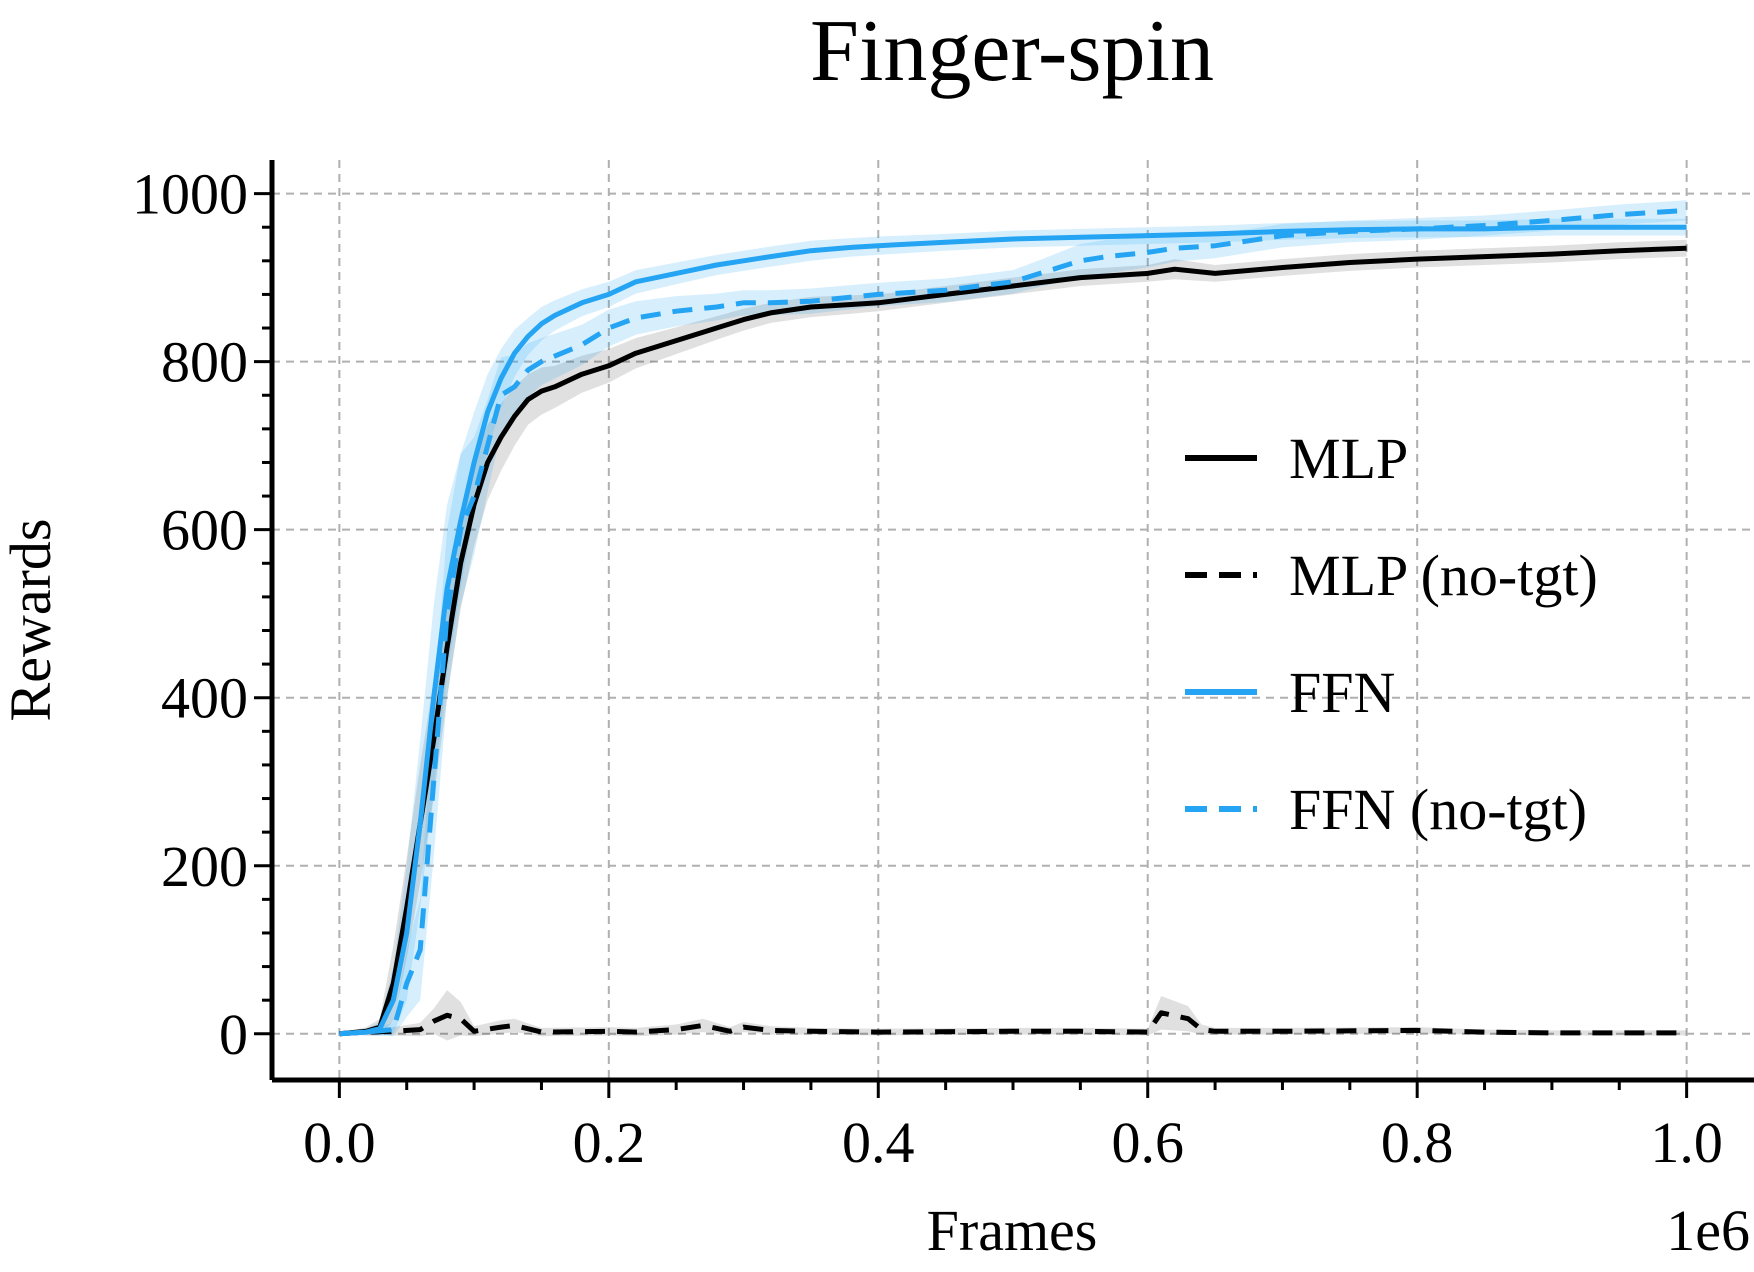 The image size is (1754, 1272). What do you see at coordinates (1348, 458) in the screenshot?
I see `legend-label-0: MLP` at bounding box center [1348, 458].